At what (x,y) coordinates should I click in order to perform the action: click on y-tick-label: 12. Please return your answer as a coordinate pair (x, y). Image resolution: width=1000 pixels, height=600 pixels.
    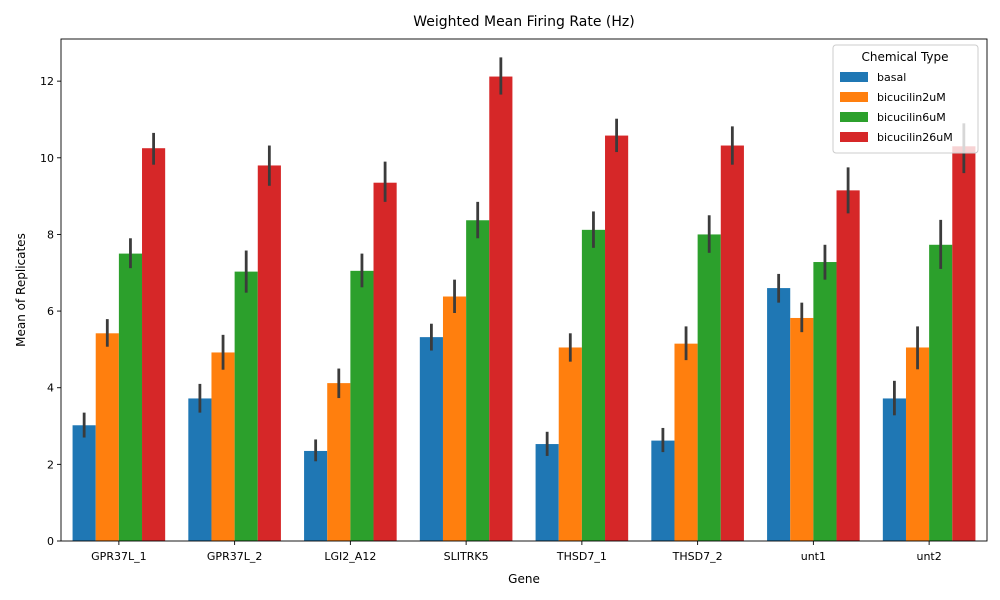
    Looking at the image, I should click on (47, 81).